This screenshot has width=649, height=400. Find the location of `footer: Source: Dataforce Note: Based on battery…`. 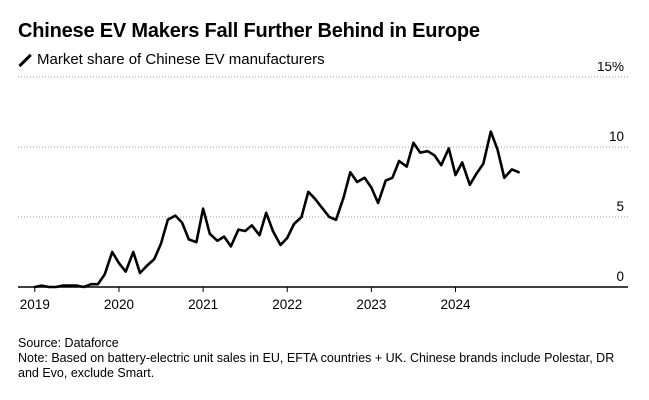

footer: Source: Dataforce Note: Based on battery… is located at coordinates (325, 358).